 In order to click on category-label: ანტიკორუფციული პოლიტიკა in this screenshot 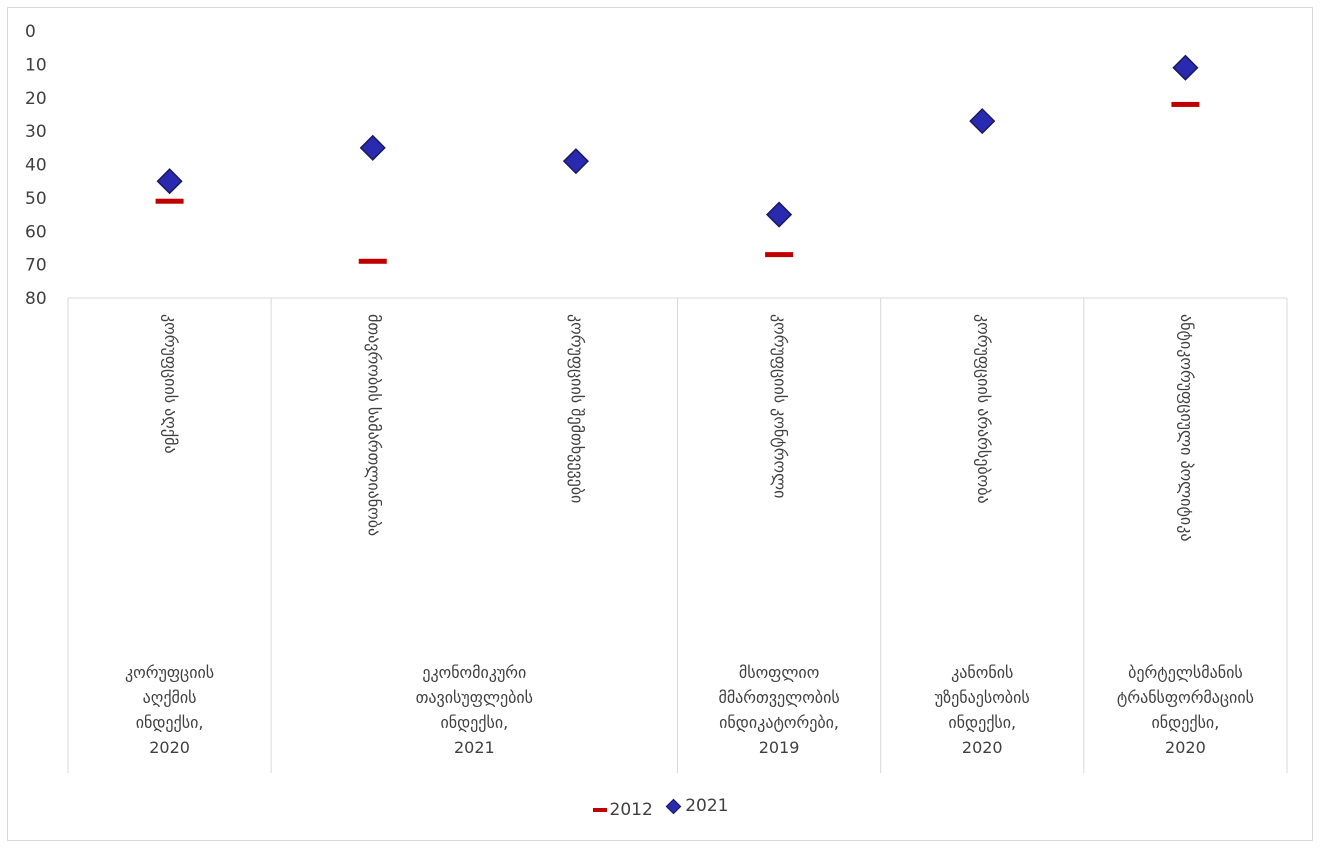, I will do `click(1186, 428)`.